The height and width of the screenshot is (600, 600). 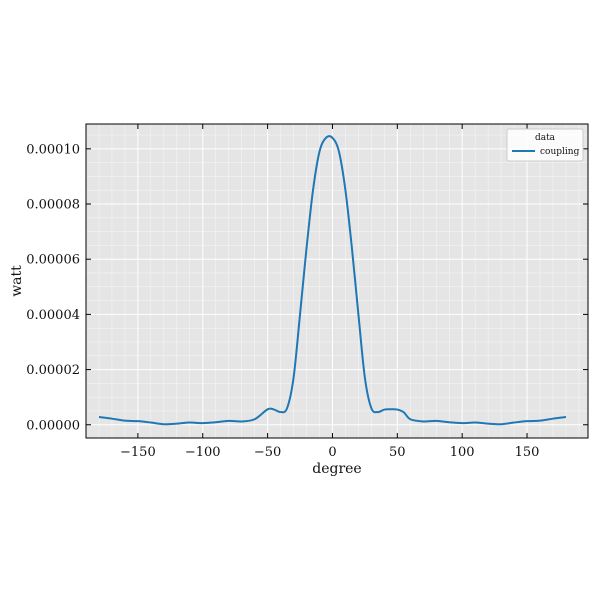 I want to click on x-tick-label: −50, so click(x=267, y=452).